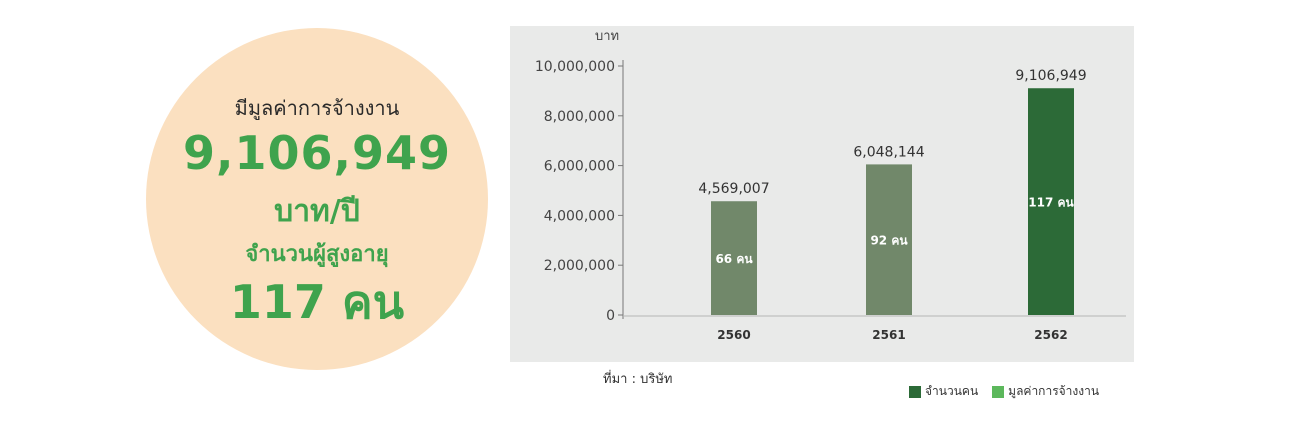 This screenshot has width=1310, height=426. What do you see at coordinates (610, 316) in the screenshot?
I see `y-tick-label: 0` at bounding box center [610, 316].